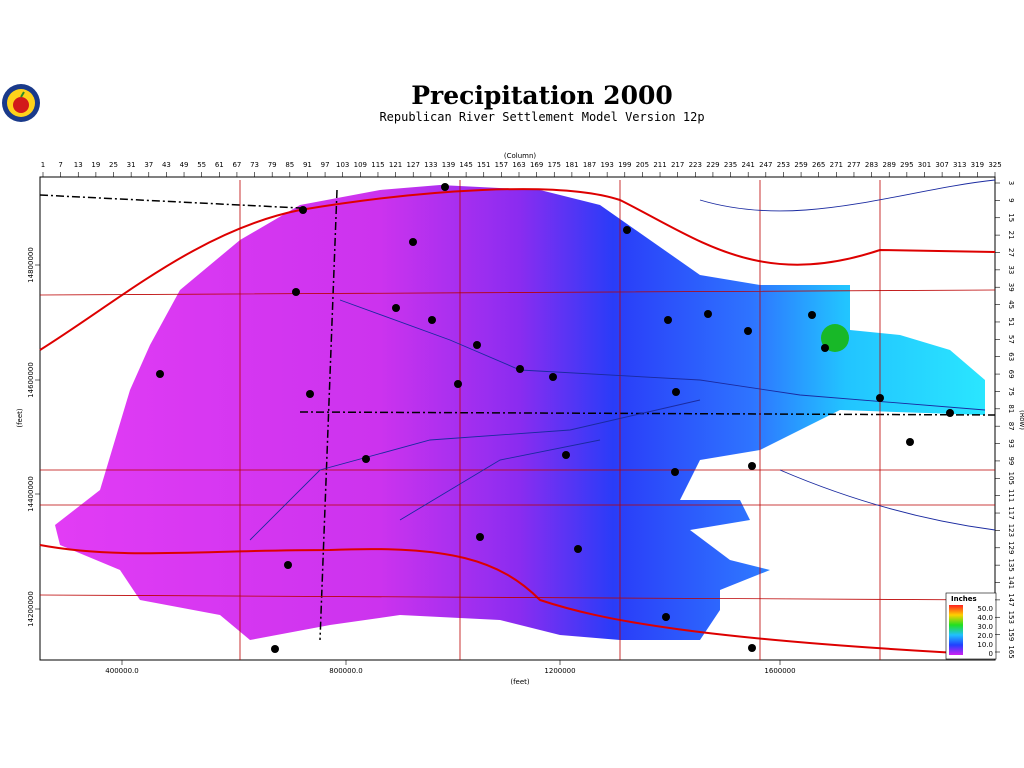 The height and width of the screenshot is (768, 1024). I want to click on column-tick-label: 25, so click(113, 165).